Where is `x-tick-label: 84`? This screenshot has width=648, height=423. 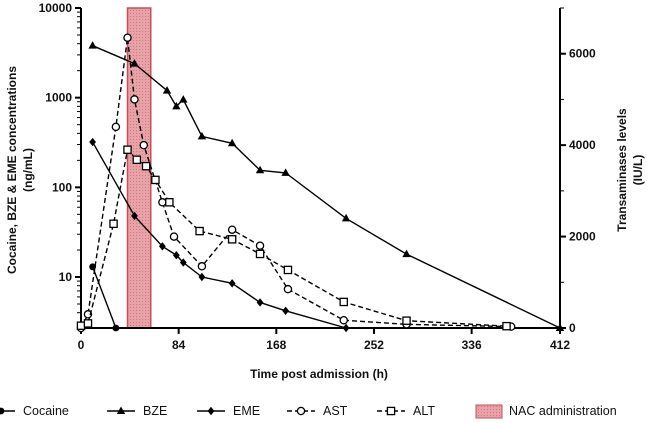
x-tick-label: 84 is located at coordinates (179, 345).